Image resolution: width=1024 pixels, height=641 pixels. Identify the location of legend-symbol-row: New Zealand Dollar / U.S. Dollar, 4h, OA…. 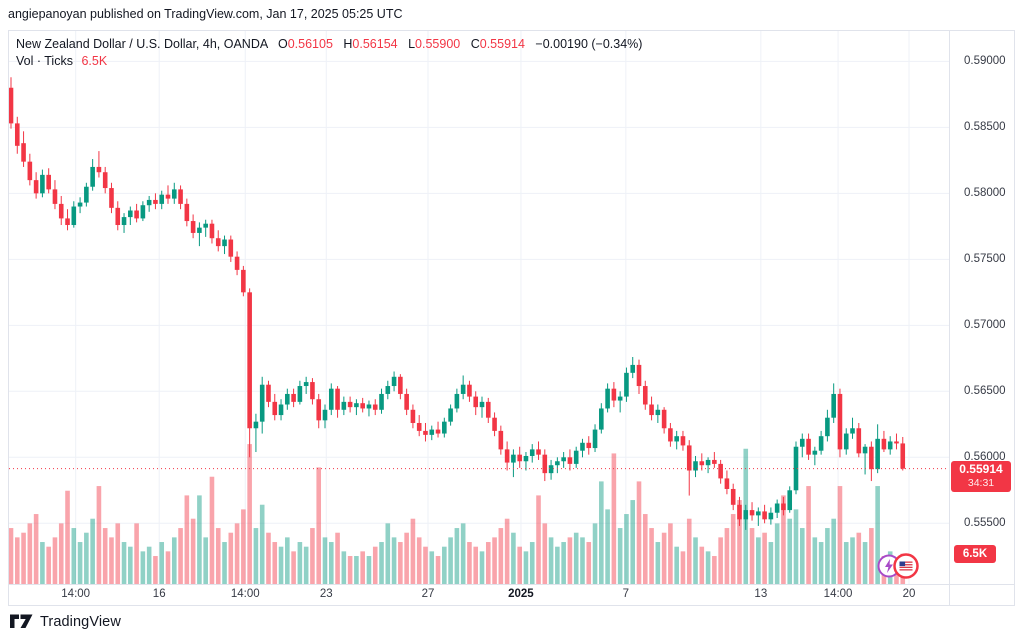
(329, 44).